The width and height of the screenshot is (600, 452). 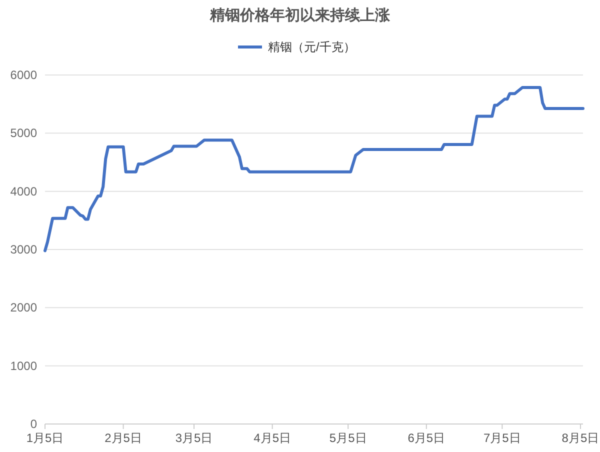 What do you see at coordinates (300, 15) in the screenshot?
I see `chart-title: 精铟价格年初以来持续上涨` at bounding box center [300, 15].